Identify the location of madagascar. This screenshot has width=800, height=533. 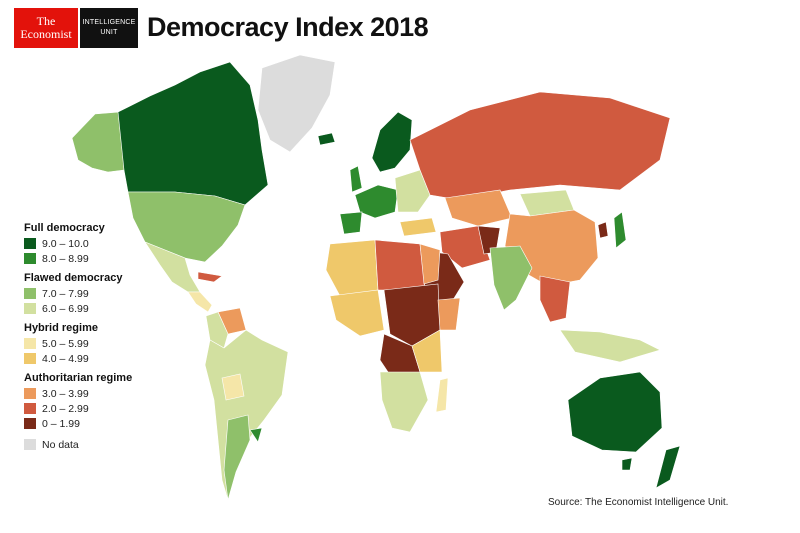
(442, 395).